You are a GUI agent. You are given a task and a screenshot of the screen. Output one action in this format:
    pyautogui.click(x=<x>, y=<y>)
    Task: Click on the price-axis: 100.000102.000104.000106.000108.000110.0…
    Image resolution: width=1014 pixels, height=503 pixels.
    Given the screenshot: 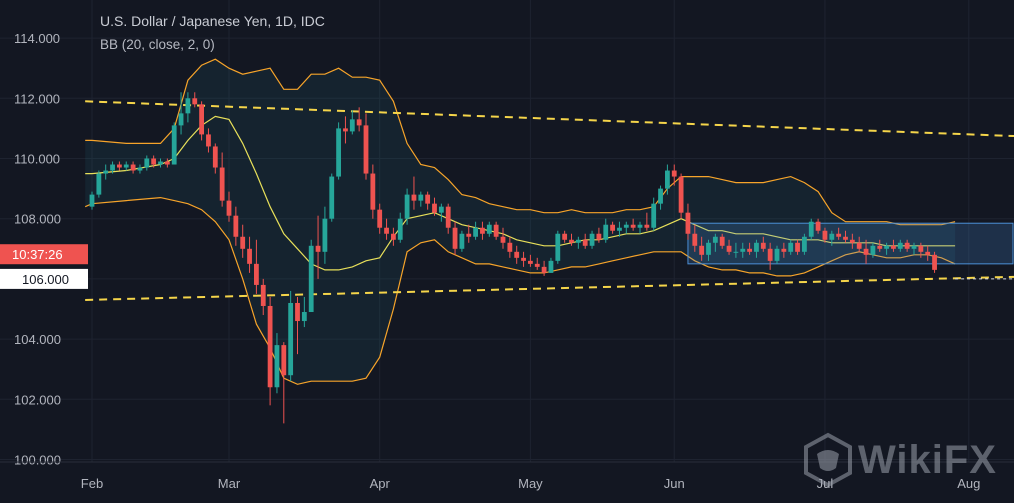 What is the action you would take?
    pyautogui.click(x=37, y=249)
    